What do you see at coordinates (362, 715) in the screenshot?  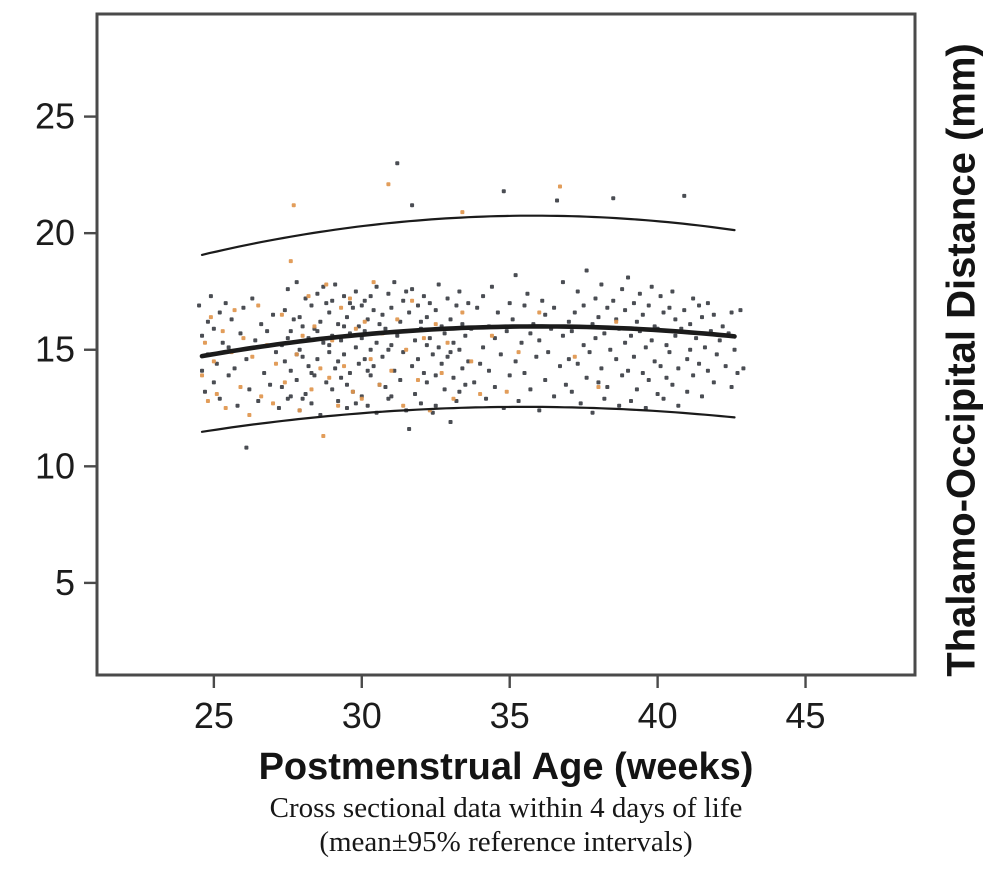 I see `x-tick-label: 30` at bounding box center [362, 715].